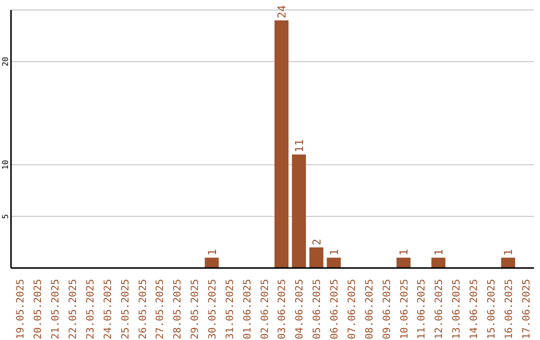 The width and height of the screenshot is (540, 340). Describe the element at coordinates (335, 309) in the screenshot. I see `x-tick-label: 06.06.2025` at that location.